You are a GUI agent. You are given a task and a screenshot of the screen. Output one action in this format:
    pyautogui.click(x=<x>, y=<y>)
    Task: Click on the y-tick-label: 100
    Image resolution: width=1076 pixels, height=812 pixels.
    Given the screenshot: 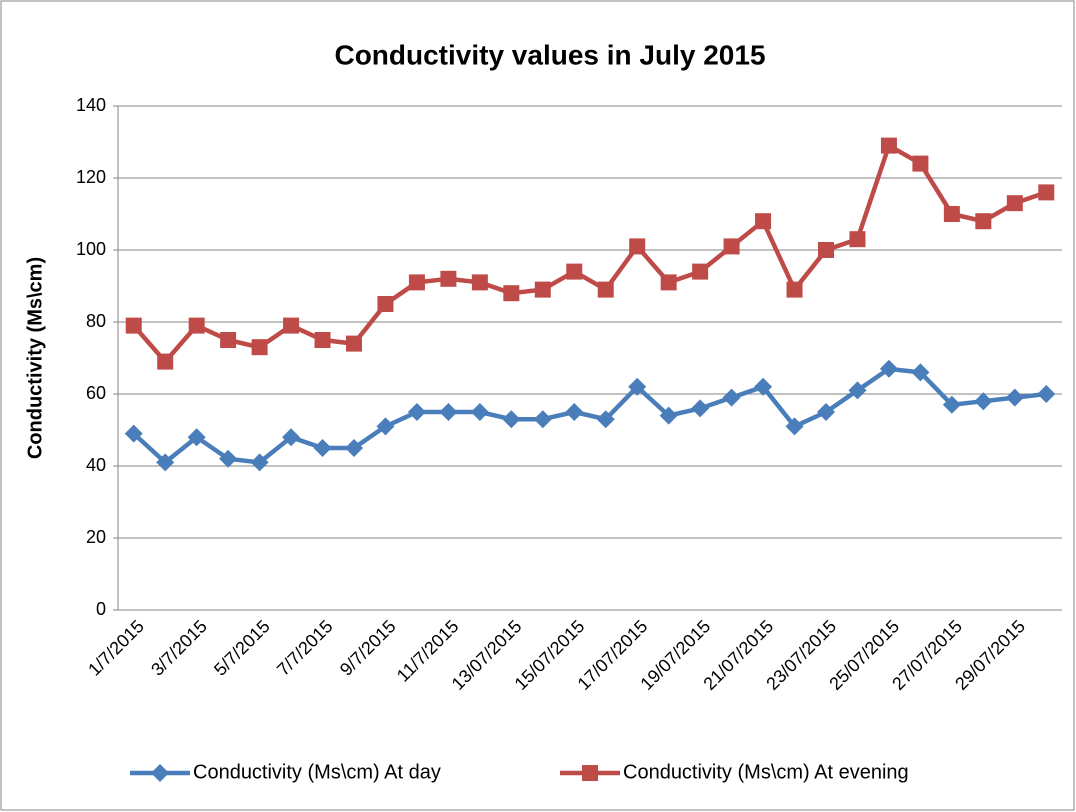 What is the action you would take?
    pyautogui.click(x=91, y=249)
    